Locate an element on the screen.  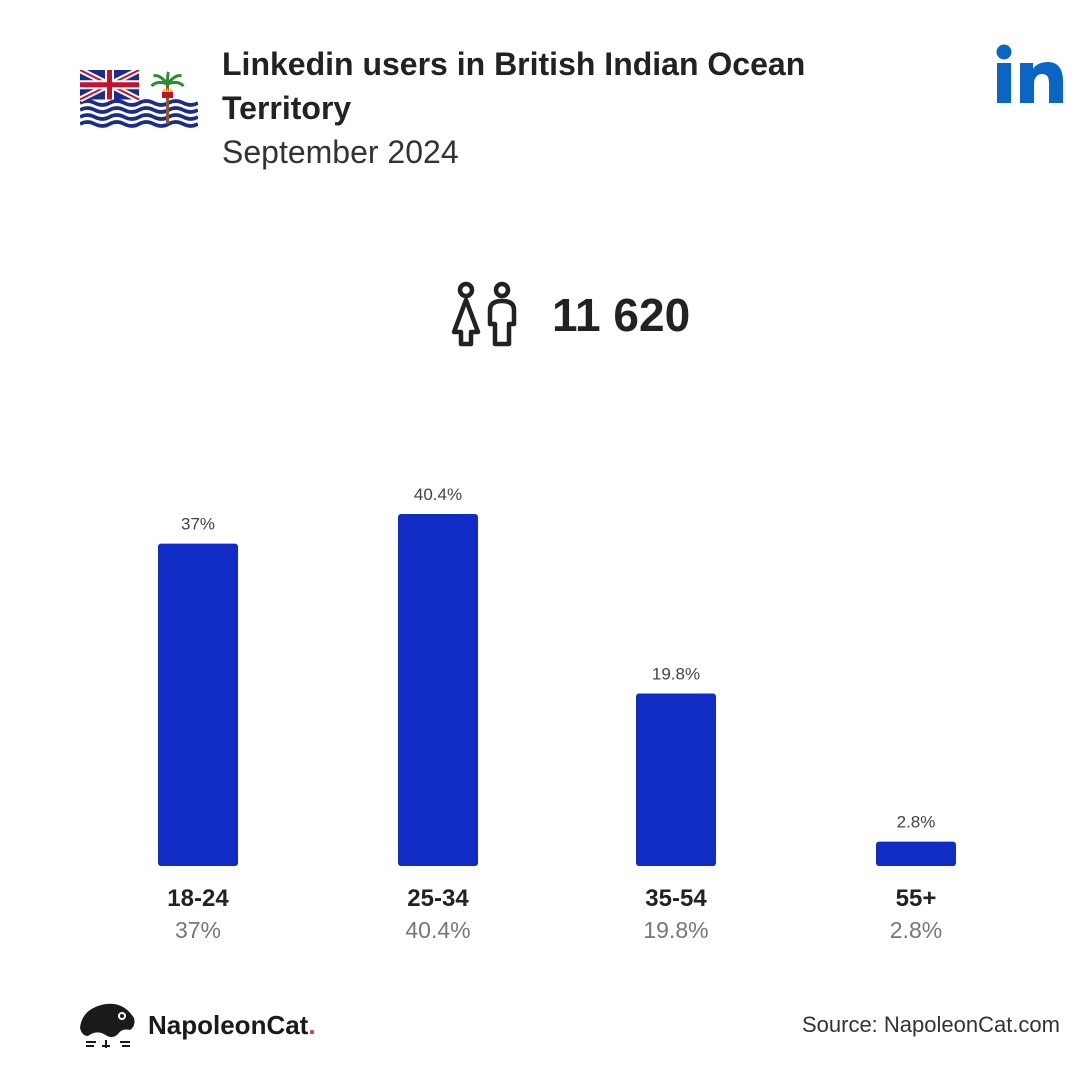
category-label: 18-24 is located at coordinates (198, 898).